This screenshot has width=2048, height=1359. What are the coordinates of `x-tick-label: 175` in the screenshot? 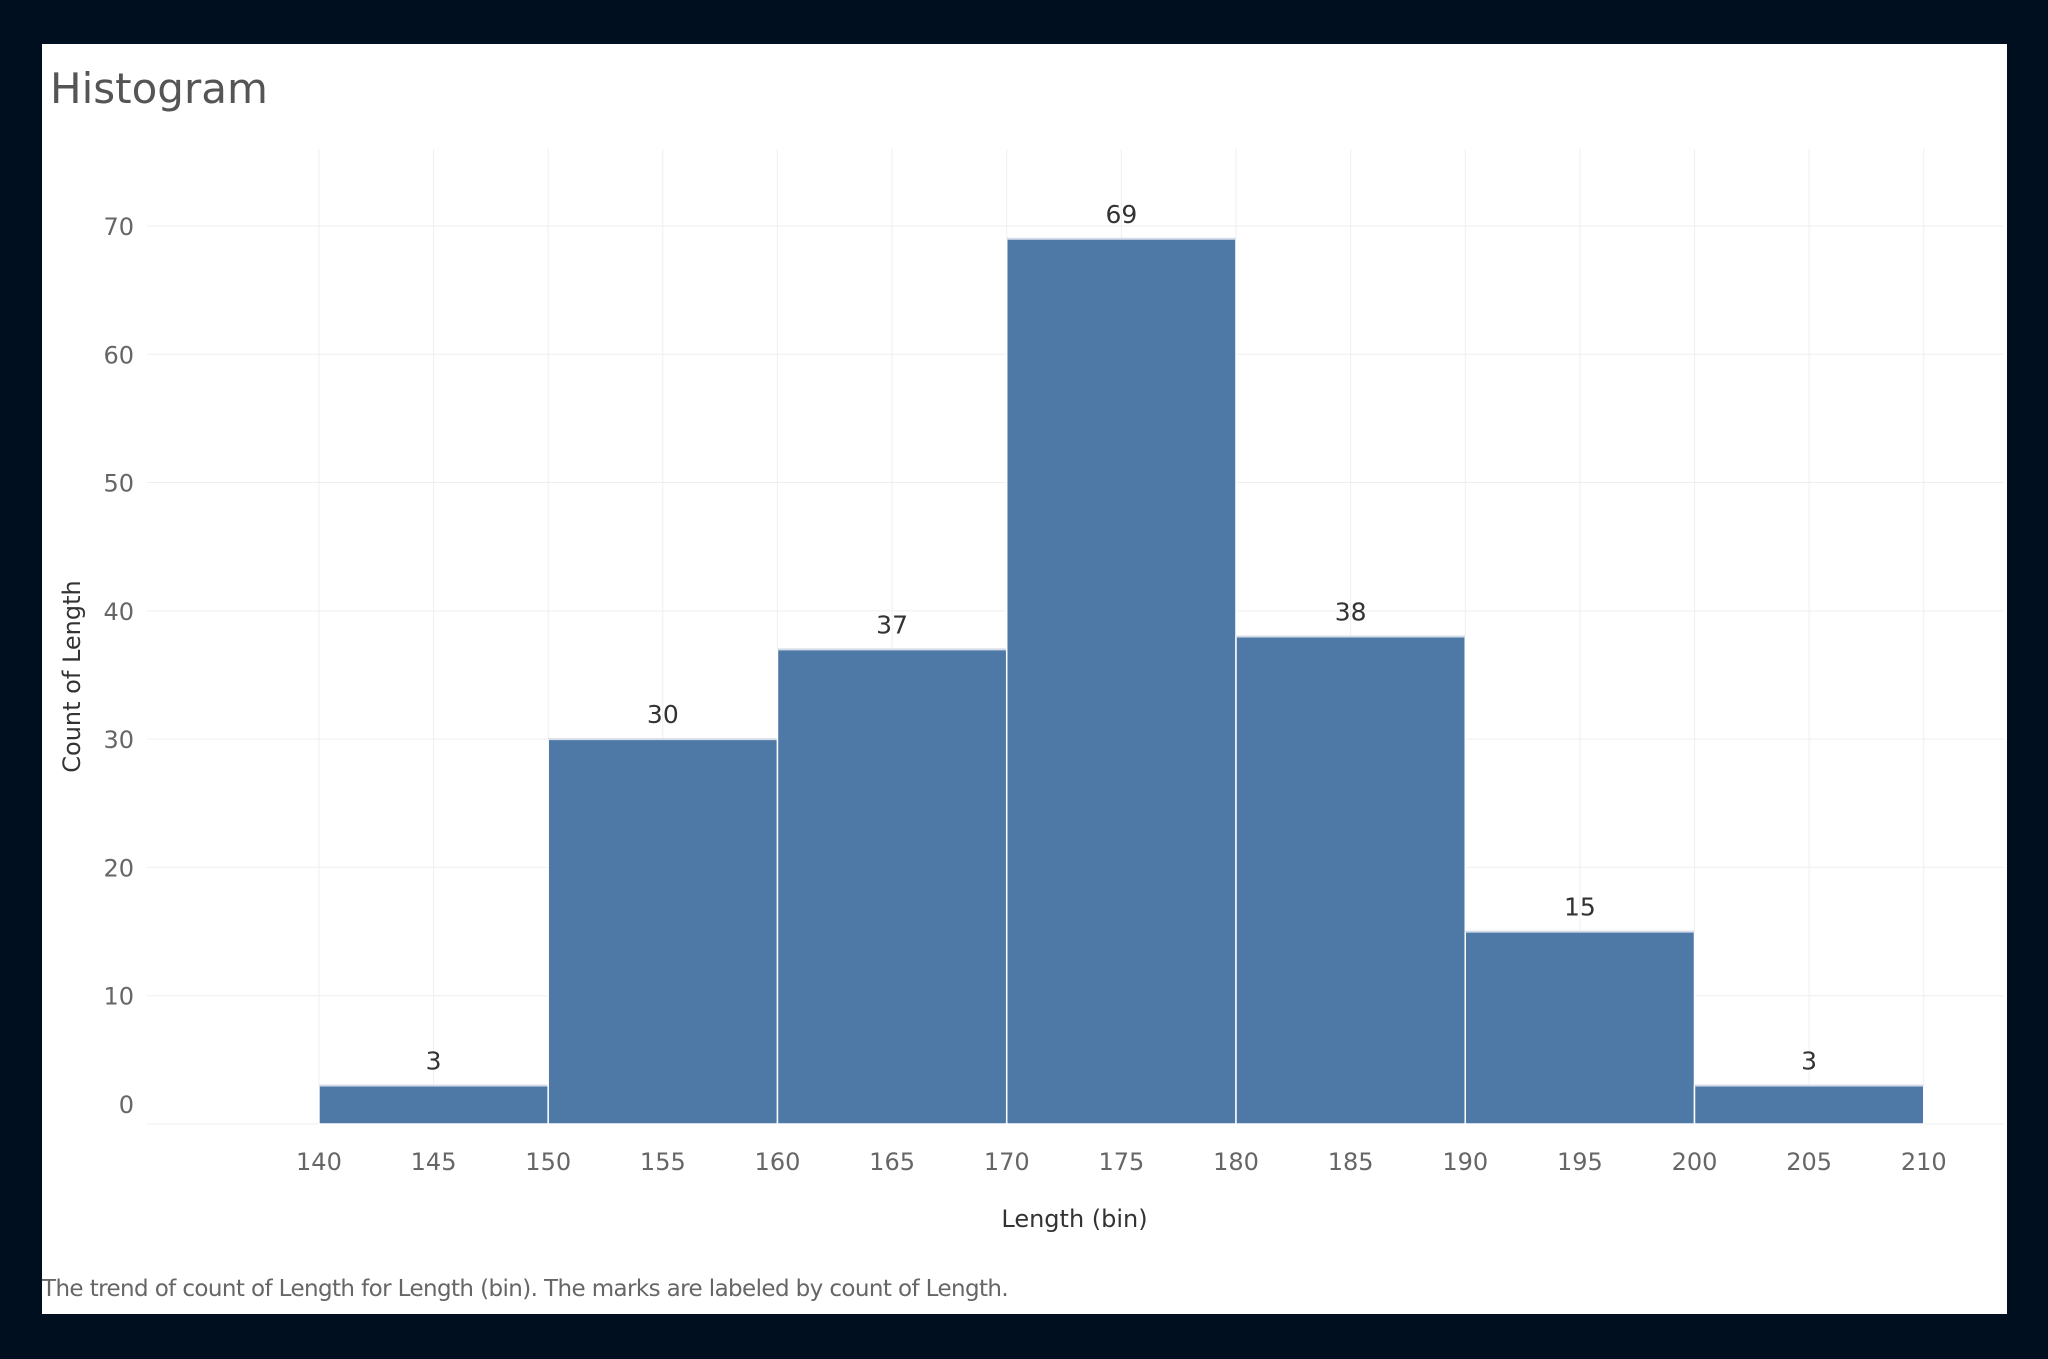 It's located at (1121, 1162).